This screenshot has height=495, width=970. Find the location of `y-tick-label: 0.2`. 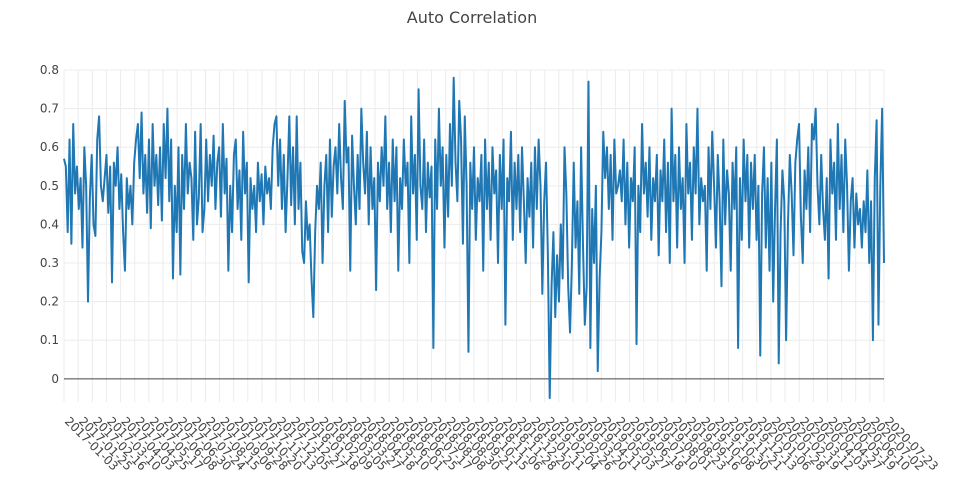

y-tick-label: 0.2 is located at coordinates (49, 302).